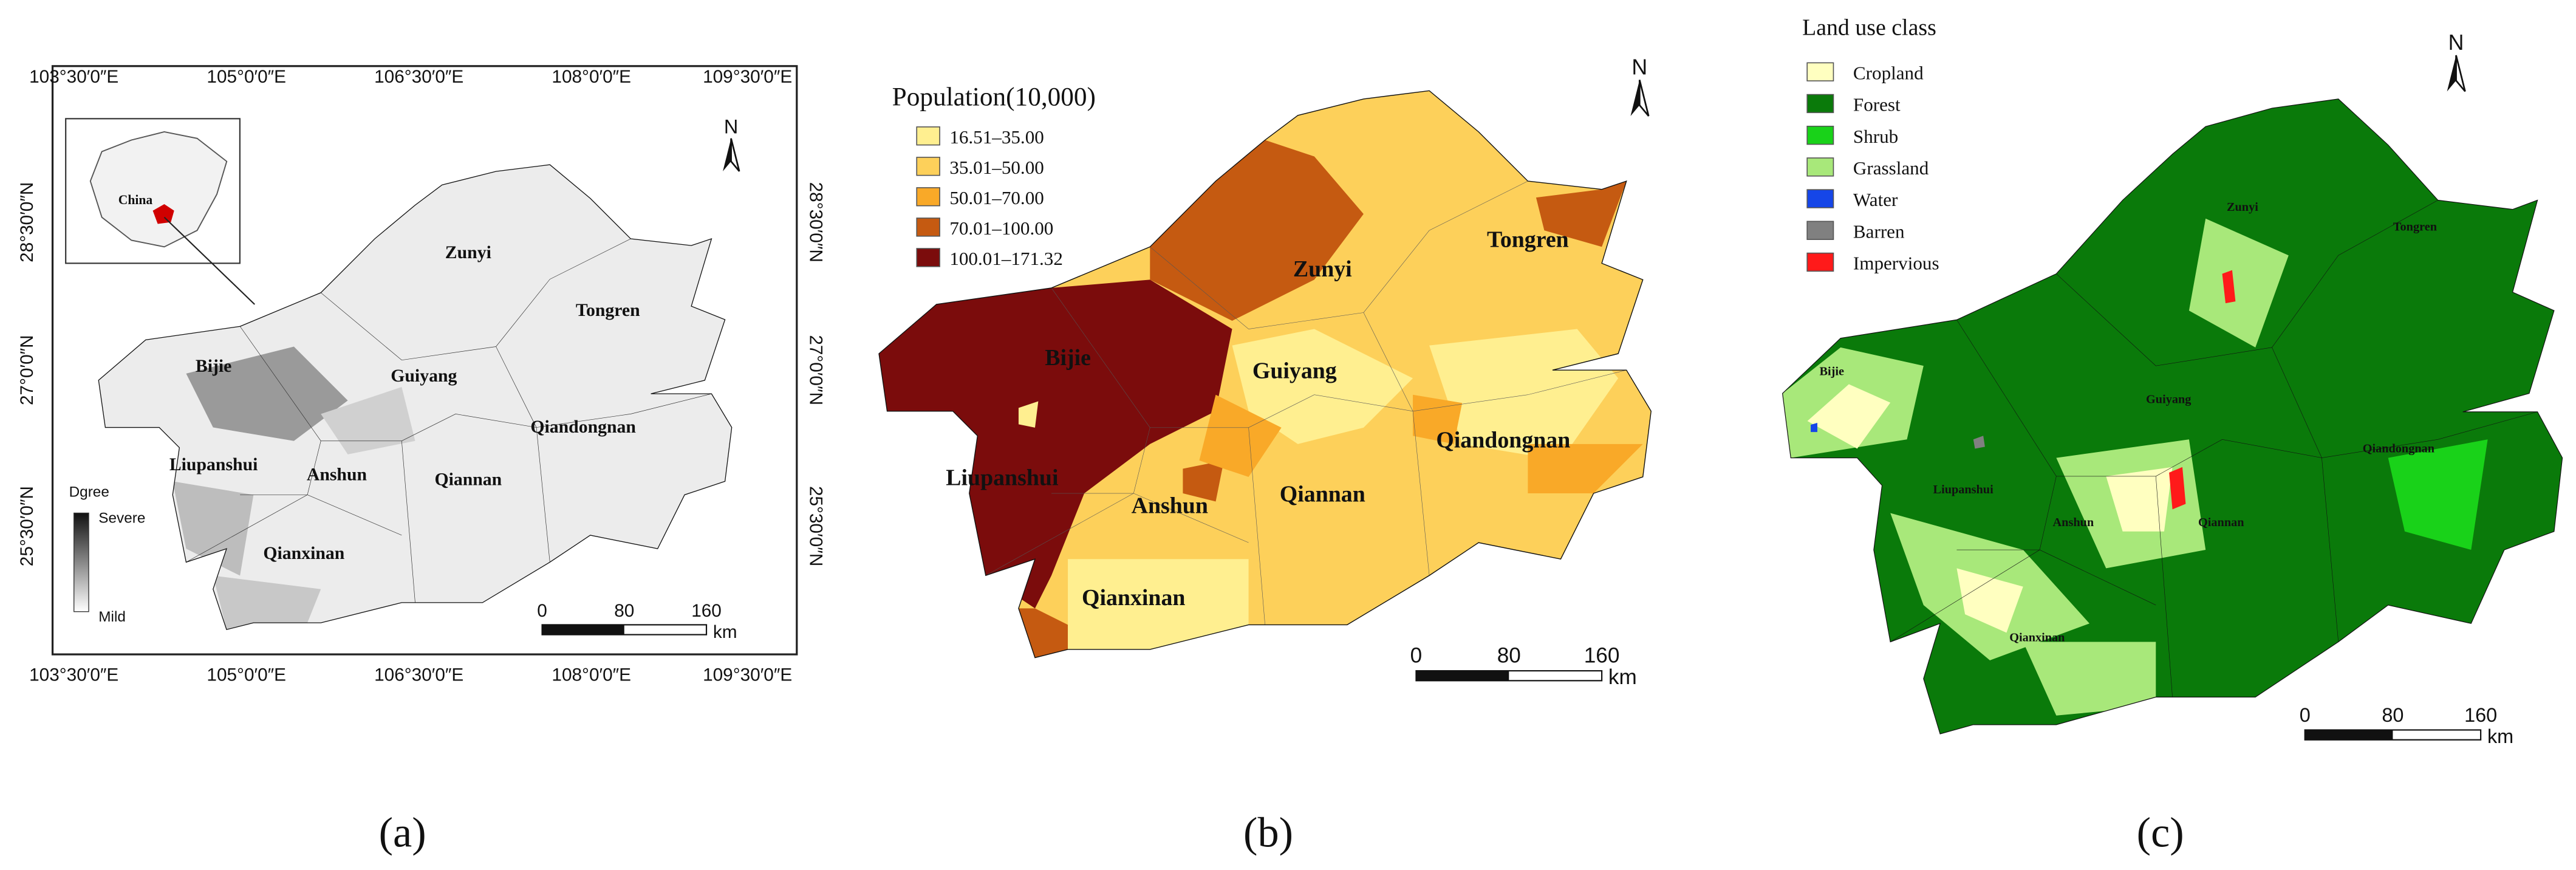  What do you see at coordinates (1875, 136) in the screenshot?
I see `legend-label: Shrub` at bounding box center [1875, 136].